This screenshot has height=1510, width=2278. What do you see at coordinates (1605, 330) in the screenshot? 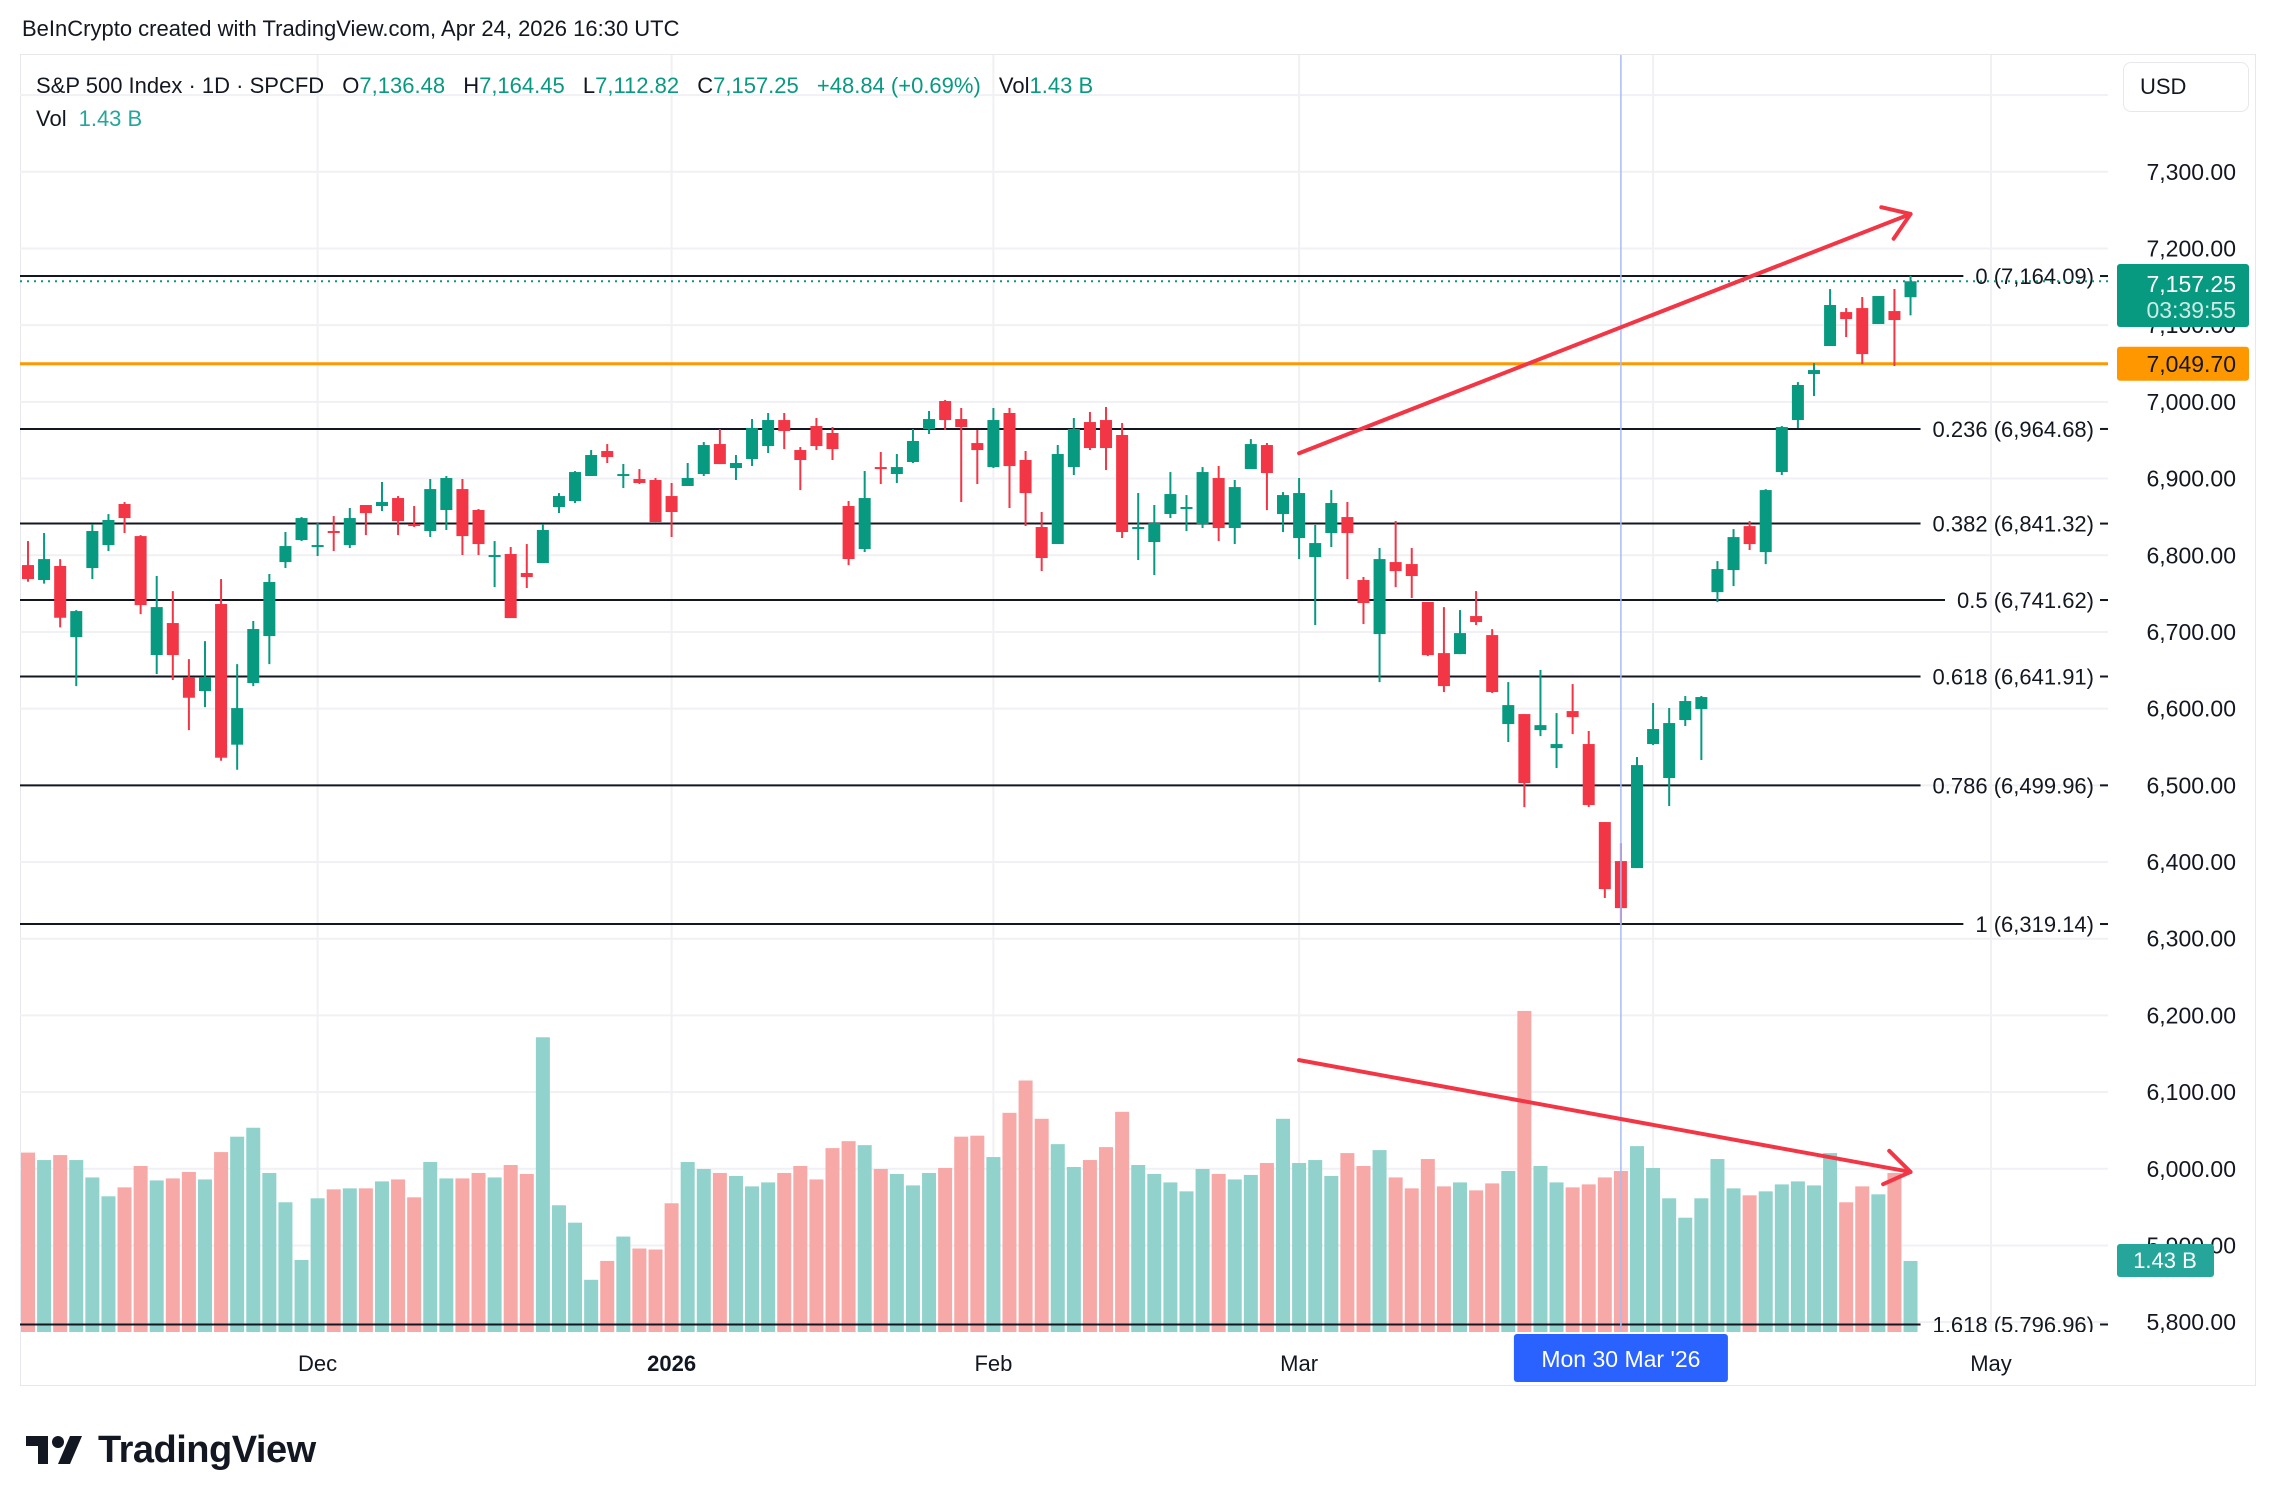
I see `price-trend-arrow` at bounding box center [1605, 330].